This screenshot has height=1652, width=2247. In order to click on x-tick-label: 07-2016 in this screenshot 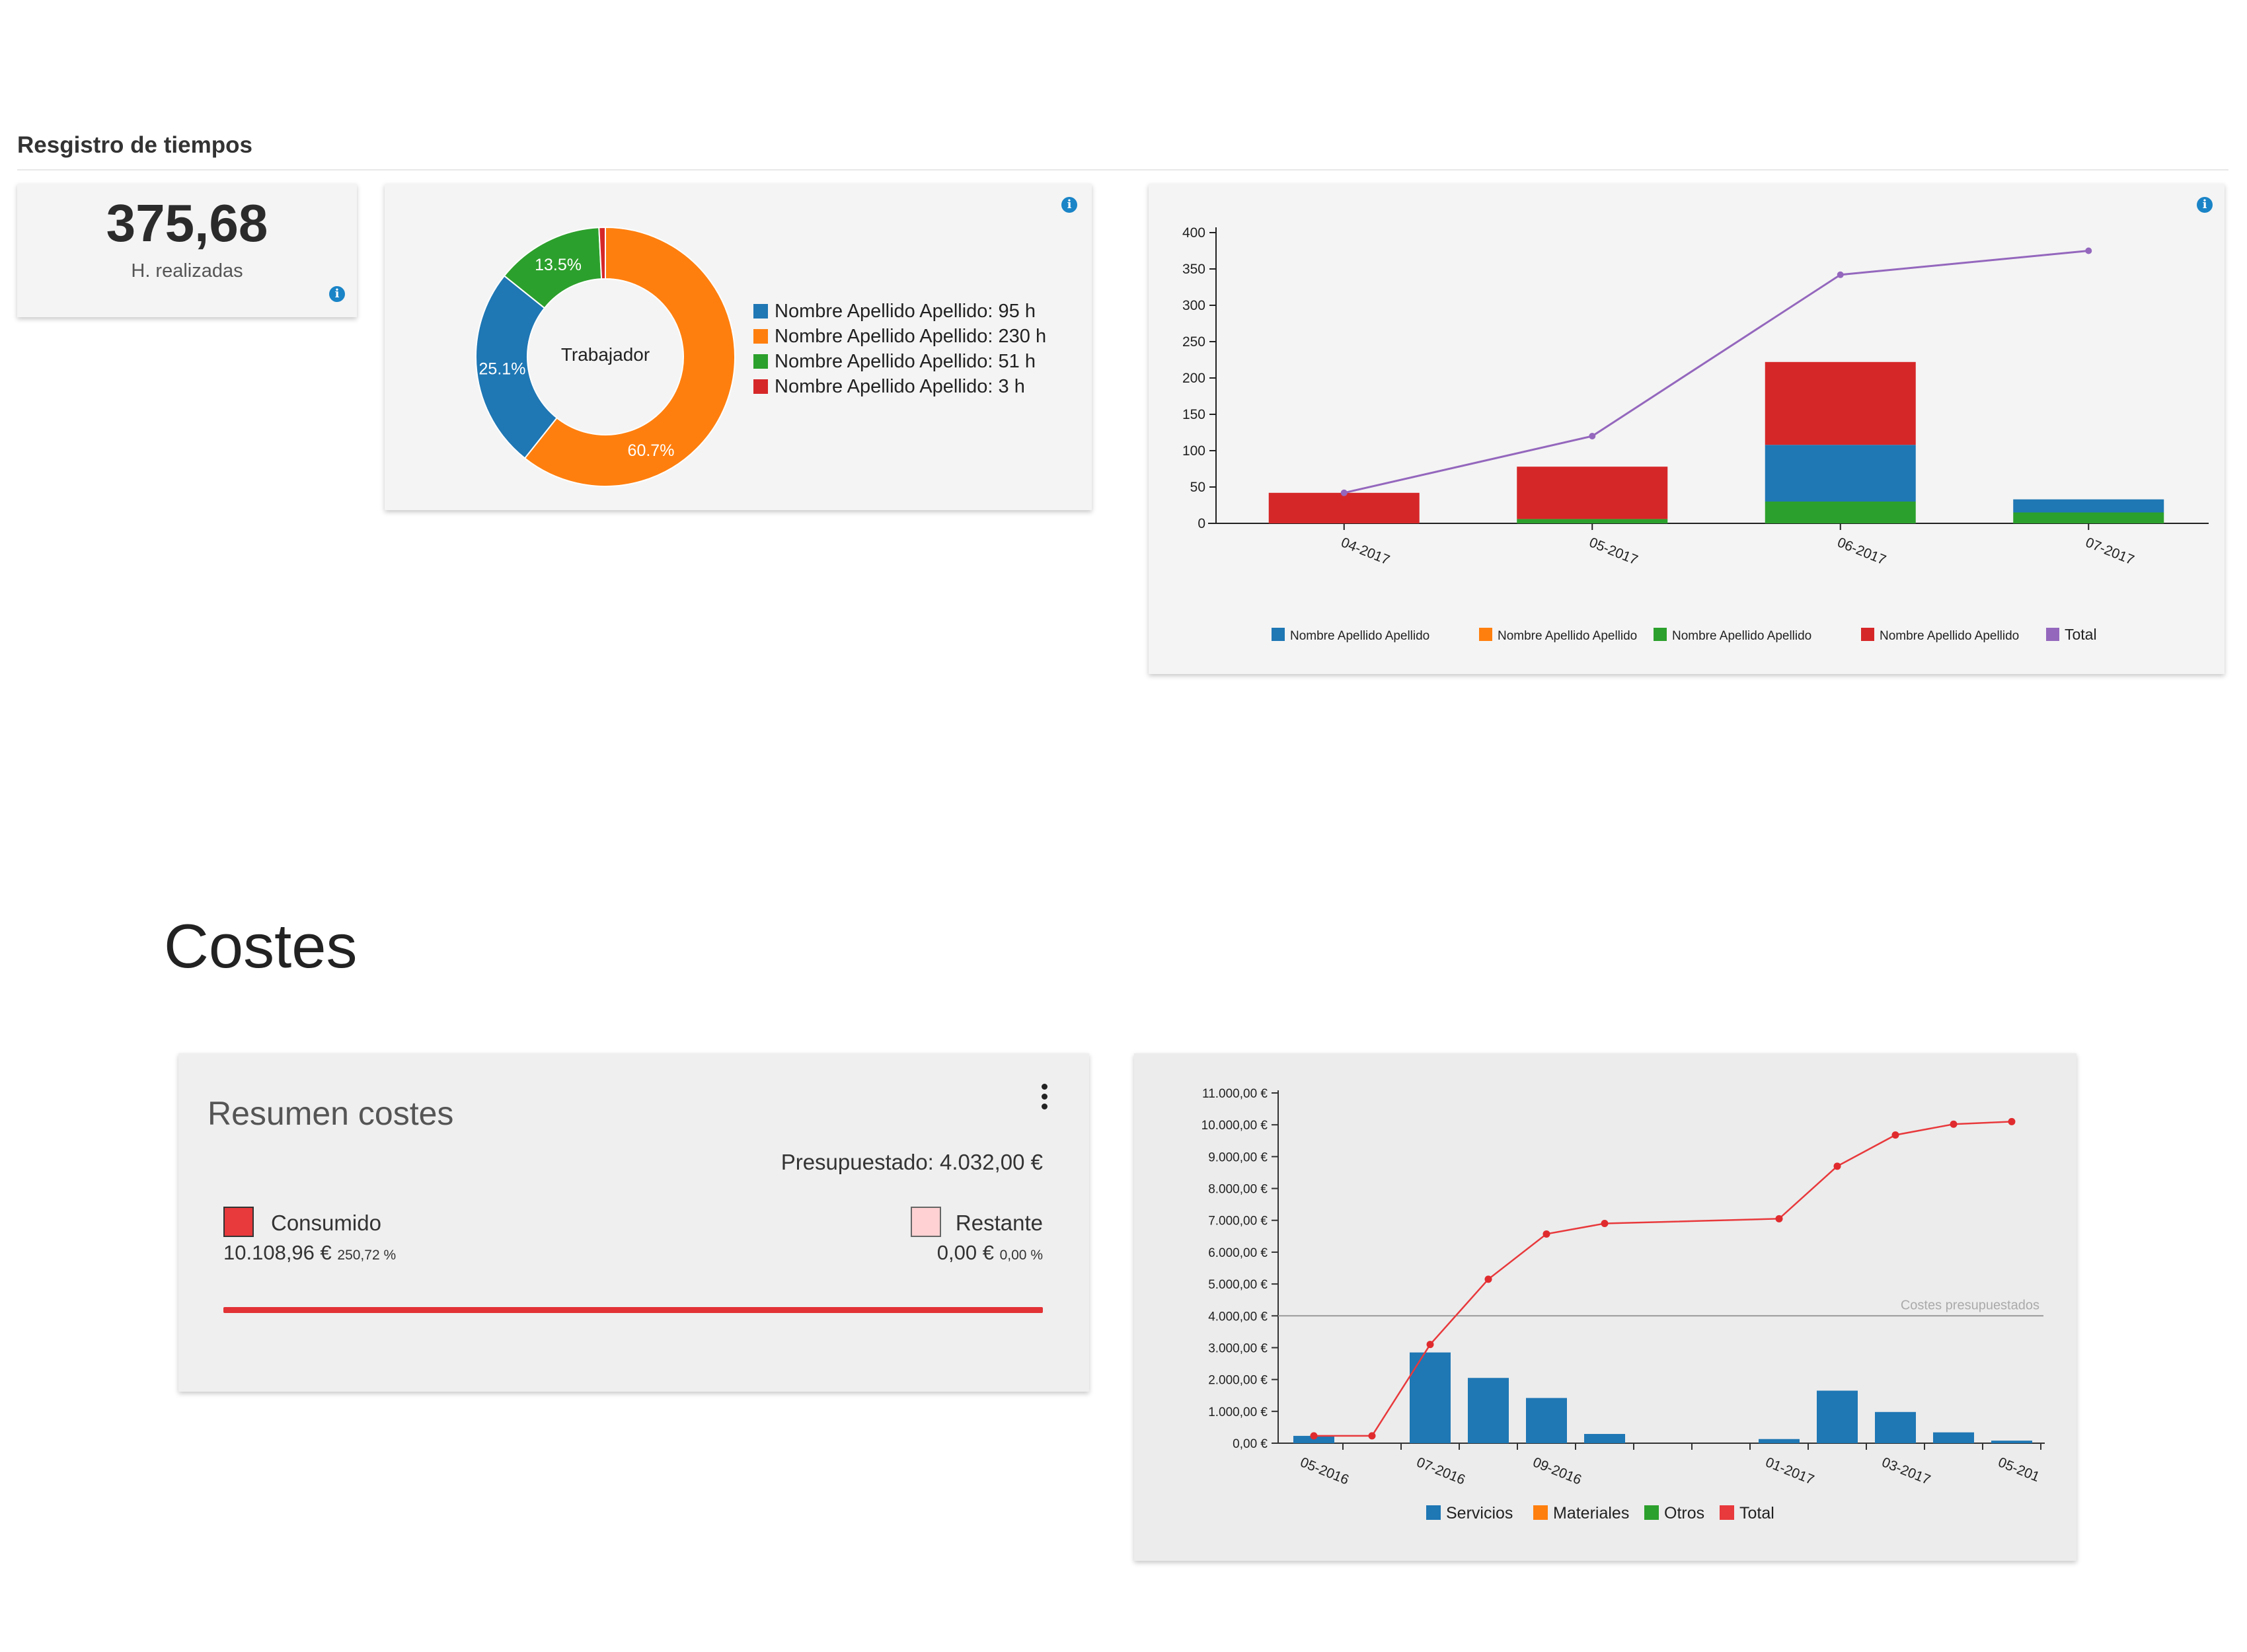, I will do `click(1440, 1471)`.